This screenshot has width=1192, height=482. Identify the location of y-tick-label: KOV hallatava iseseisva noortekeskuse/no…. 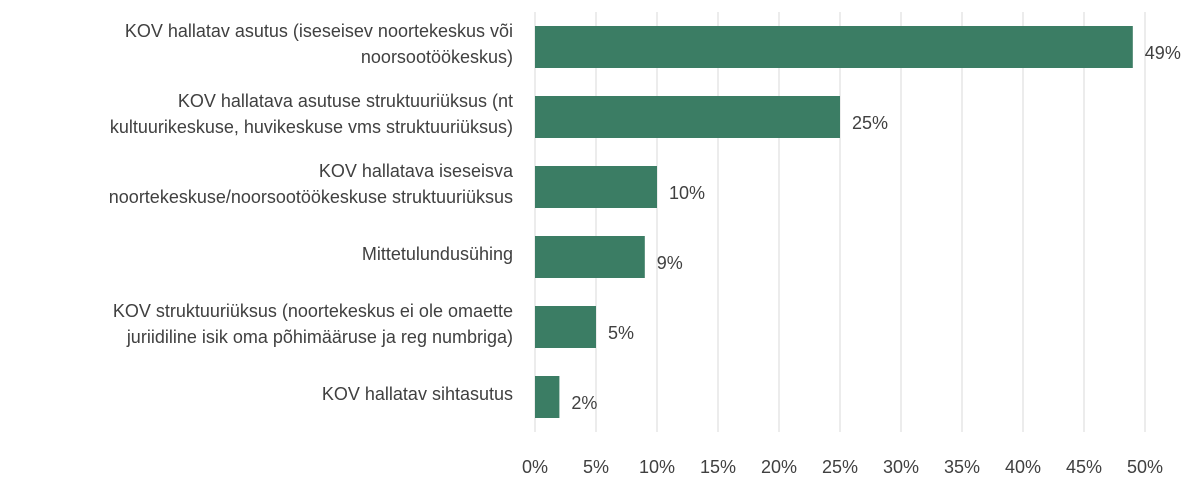
(310, 184).